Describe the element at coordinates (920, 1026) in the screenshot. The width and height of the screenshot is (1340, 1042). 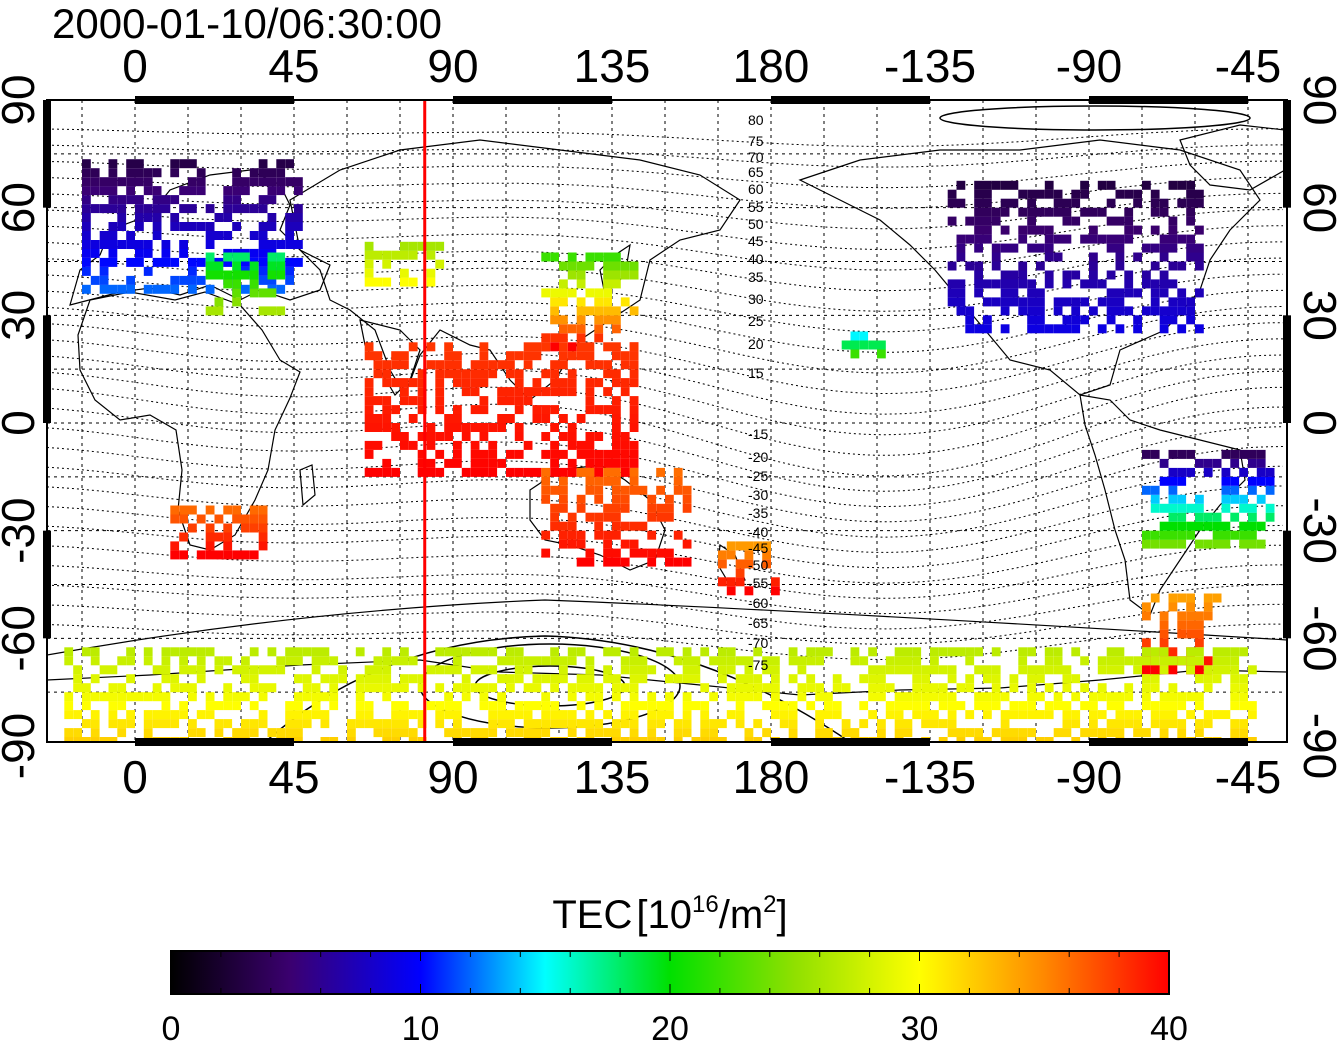
I see `colorbar-tick-label: 30` at that location.